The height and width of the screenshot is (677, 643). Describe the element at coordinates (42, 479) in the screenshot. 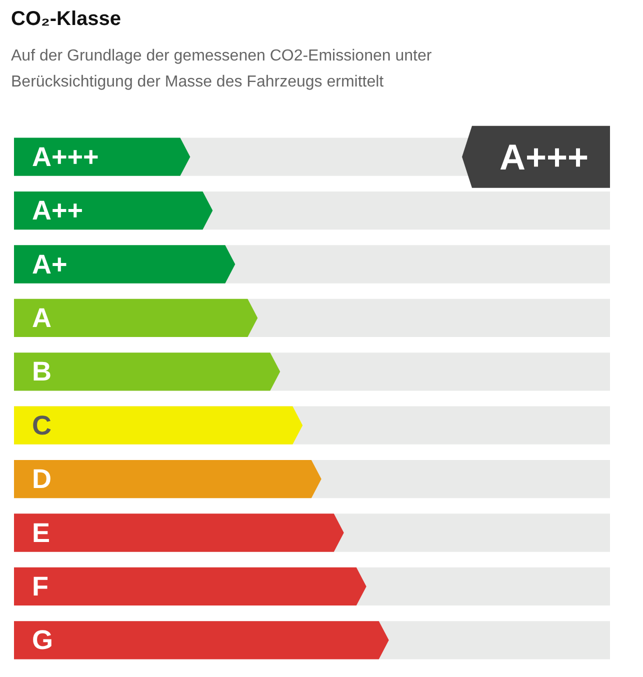

I see `y-tick-label: D` at that location.